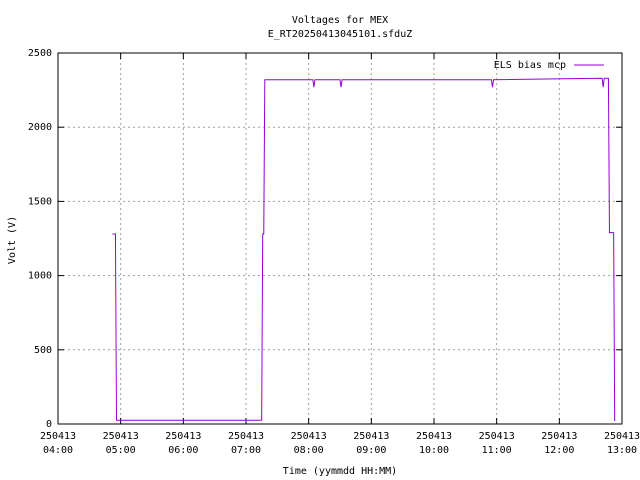 This screenshot has height=480, width=640. What do you see at coordinates (40, 276) in the screenshot?
I see `y-tick-label: 1000` at bounding box center [40, 276].